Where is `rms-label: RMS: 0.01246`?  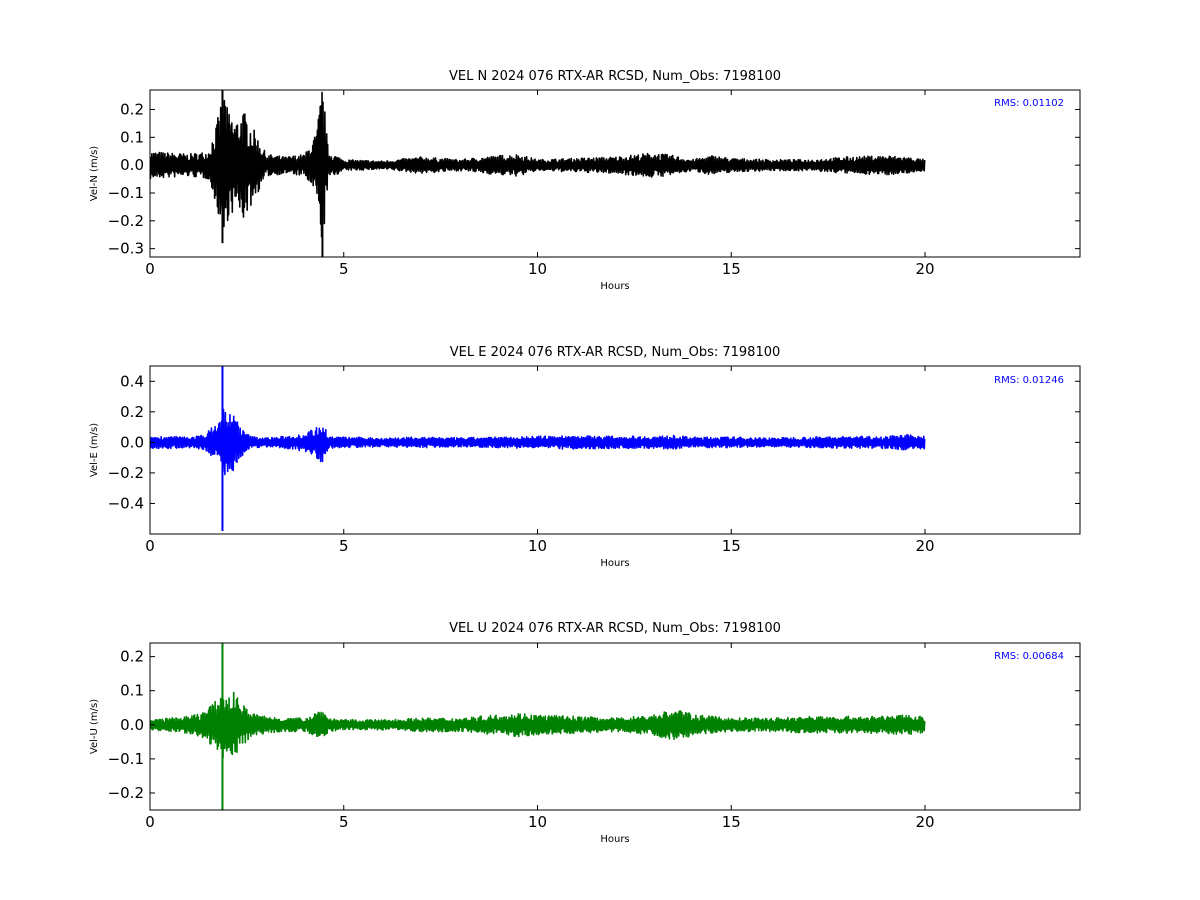
rms-label: RMS: 0.01246 is located at coordinates (1029, 380).